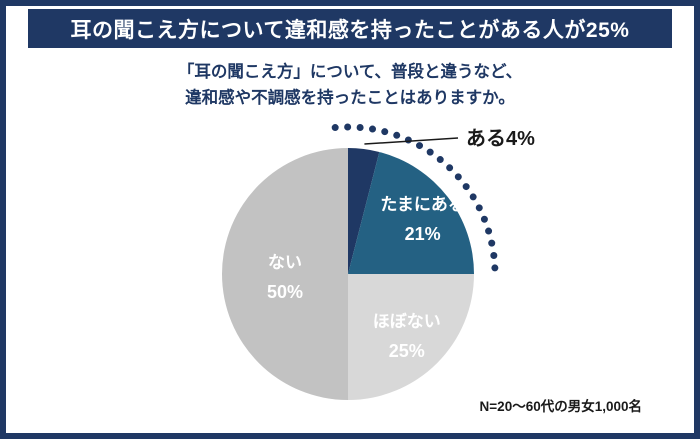 The height and width of the screenshot is (439, 700). What do you see at coordinates (285, 292) in the screenshot?
I see `slice-value: 50%` at bounding box center [285, 292].